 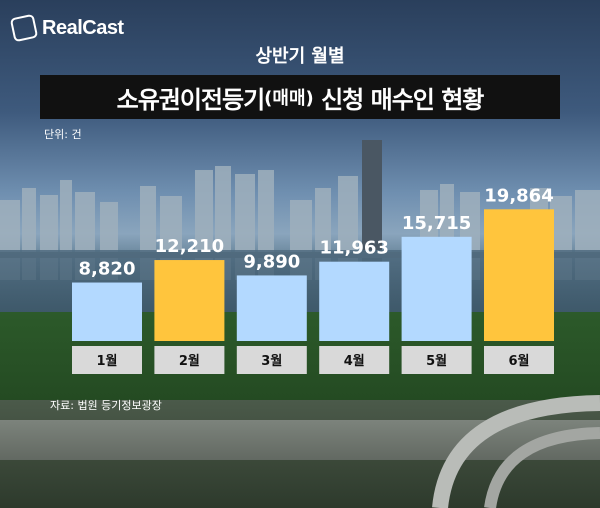 I want to click on value-label-5: 15,715, so click(x=436, y=223).